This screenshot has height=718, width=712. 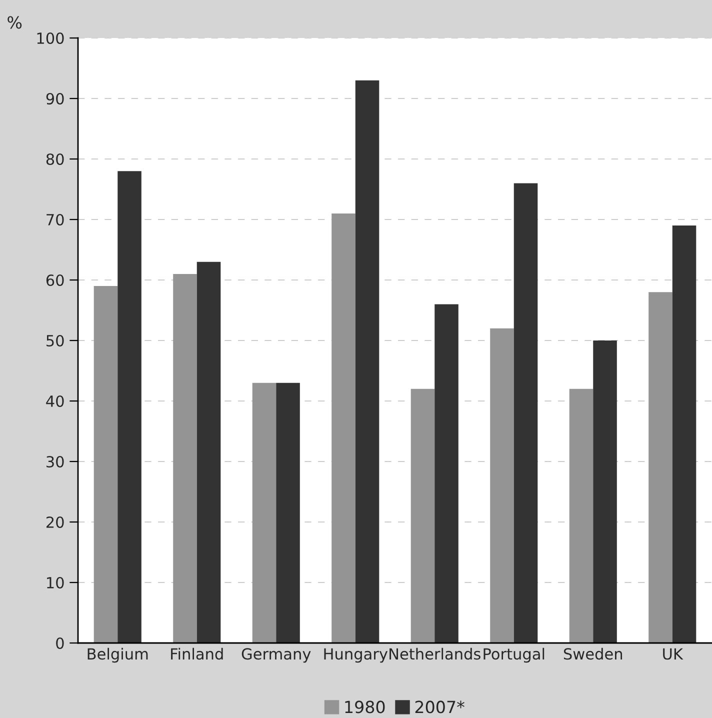 What do you see at coordinates (50, 38) in the screenshot?
I see `y-tick-label: 100` at bounding box center [50, 38].